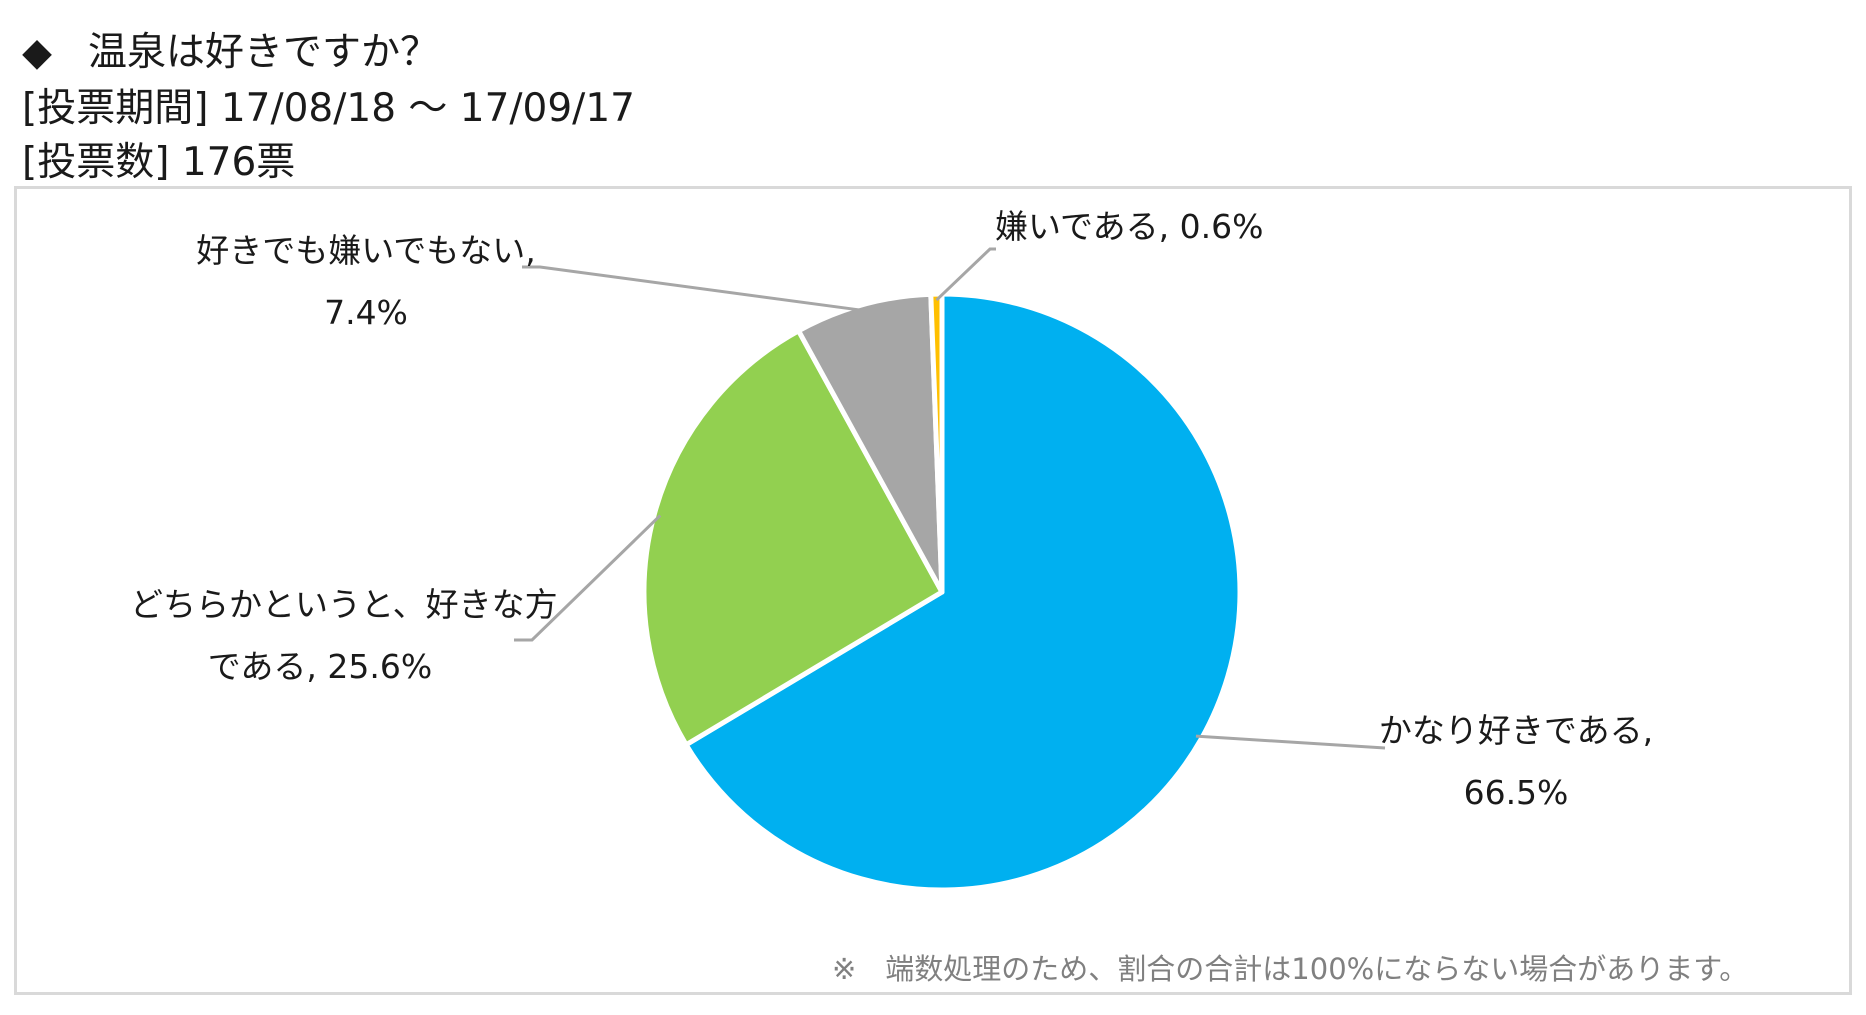 The image size is (1866, 1015). I want to click on slice-label-value: 66.5%, so click(1516, 792).